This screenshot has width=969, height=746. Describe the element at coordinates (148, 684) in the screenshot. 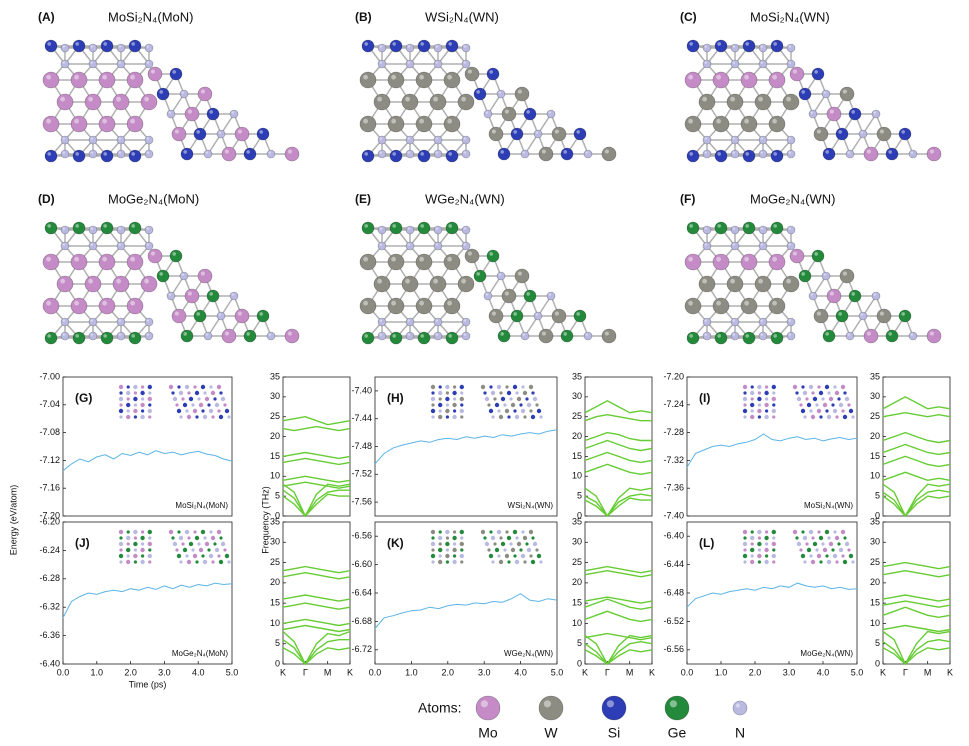

I see `x-axis-label: Time (ps)` at that location.